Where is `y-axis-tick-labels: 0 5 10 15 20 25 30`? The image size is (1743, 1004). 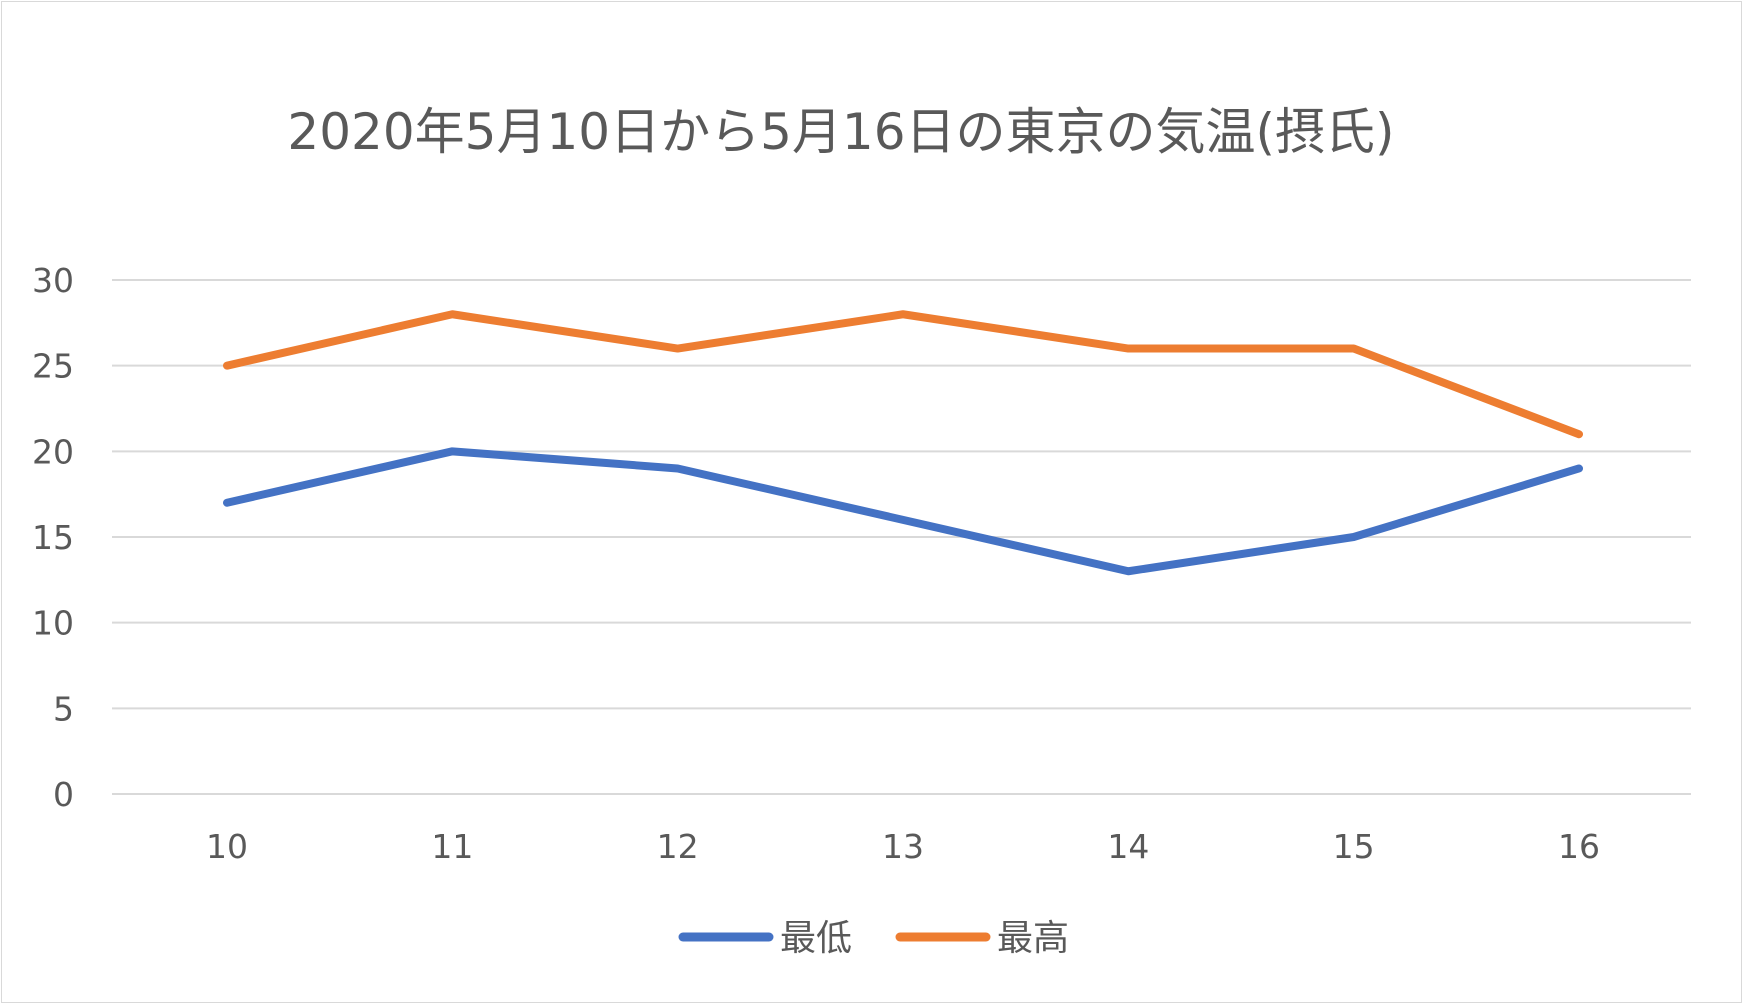
y-axis-tick-labels: 0 5 10 15 20 25 30 is located at coordinates (53, 537).